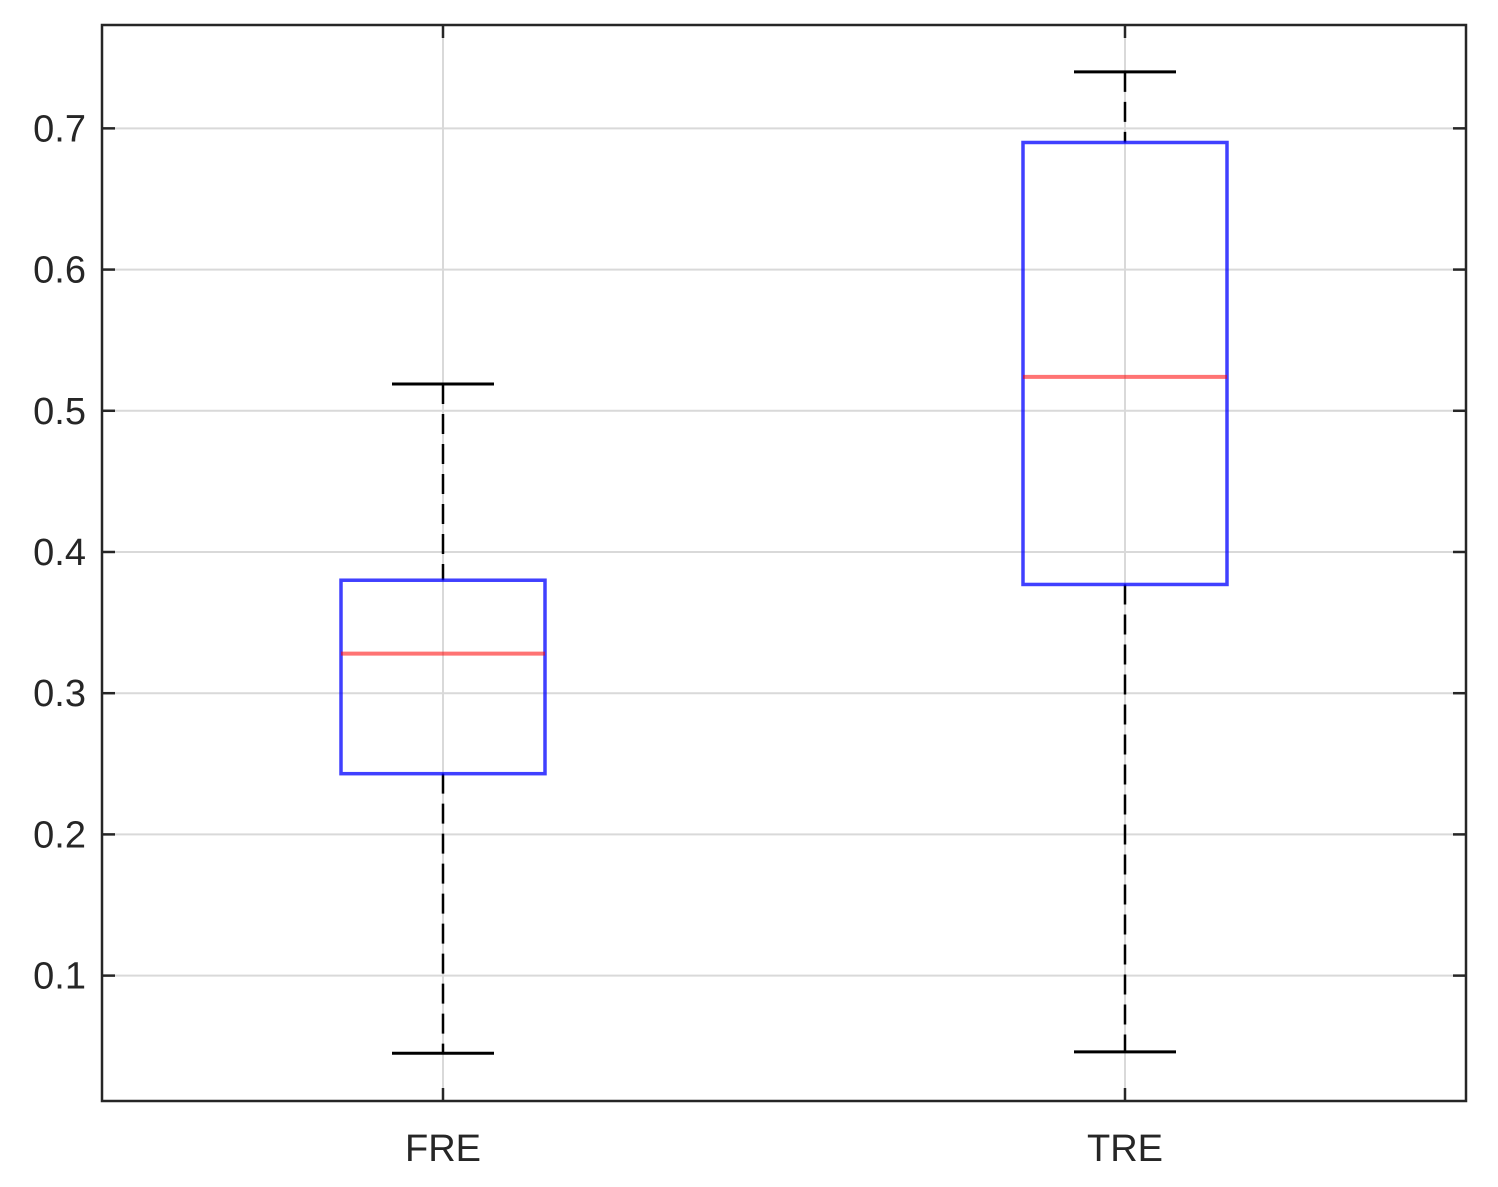 The height and width of the screenshot is (1187, 1498). What do you see at coordinates (59, 977) in the screenshot?
I see `y-tick-label: 0.1` at bounding box center [59, 977].